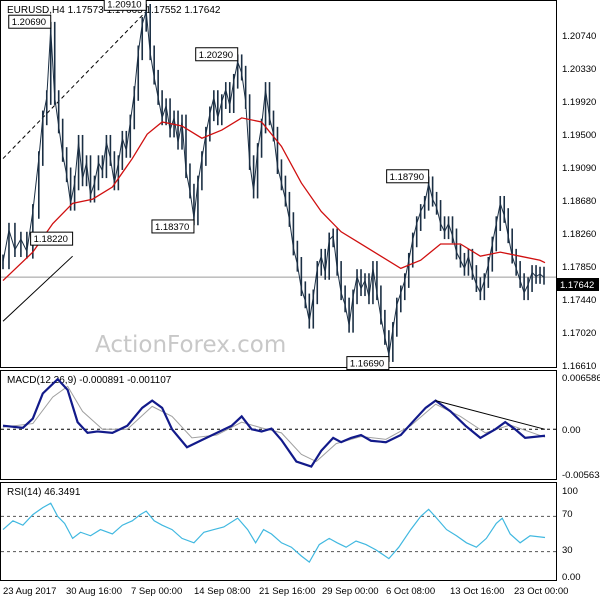 The image size is (600, 600). Describe the element at coordinates (156, 591) in the screenshot. I see `x-tick-label: 7 Sep 00:00` at that location.